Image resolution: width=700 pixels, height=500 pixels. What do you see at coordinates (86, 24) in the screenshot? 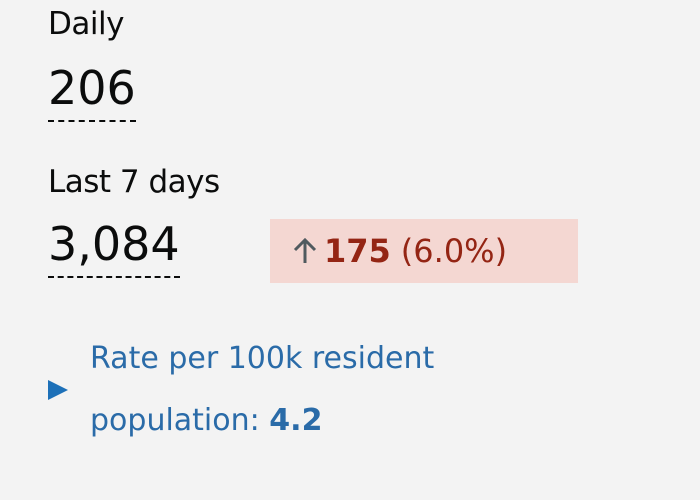
I see `daily-label: Daily` at bounding box center [86, 24].